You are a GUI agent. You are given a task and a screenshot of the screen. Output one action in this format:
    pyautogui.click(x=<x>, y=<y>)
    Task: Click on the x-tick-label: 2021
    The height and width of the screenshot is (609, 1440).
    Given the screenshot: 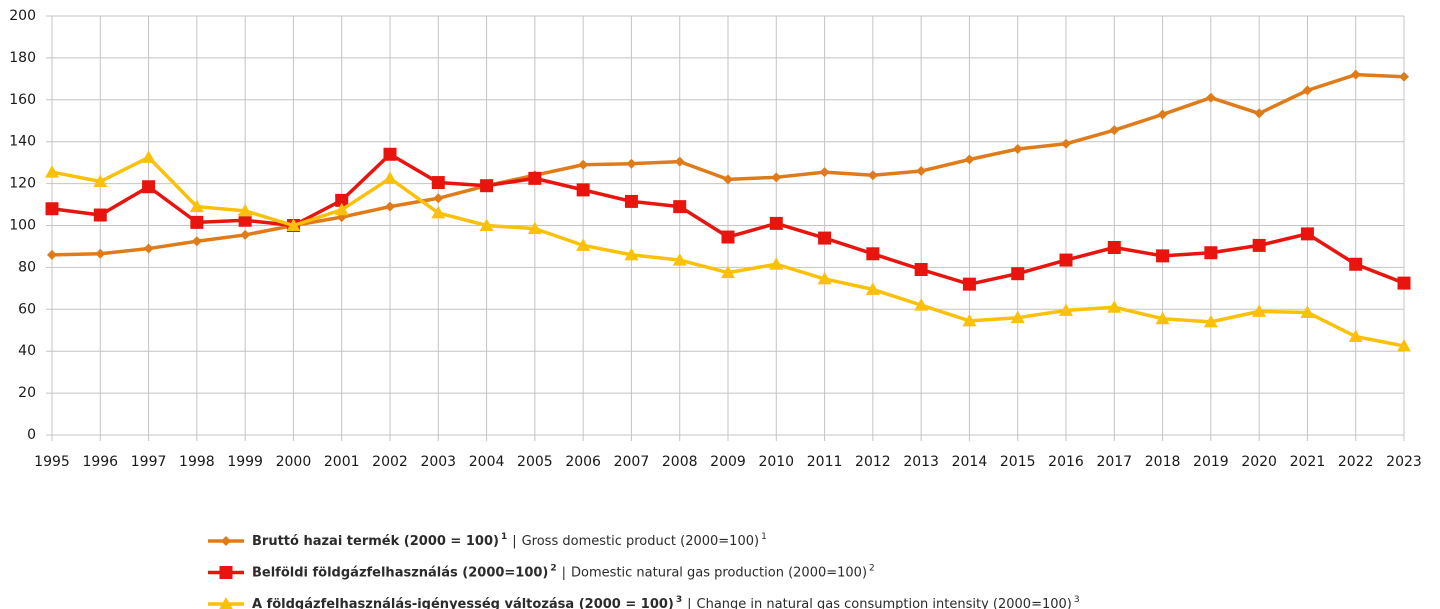 What is the action you would take?
    pyautogui.click(x=1308, y=462)
    